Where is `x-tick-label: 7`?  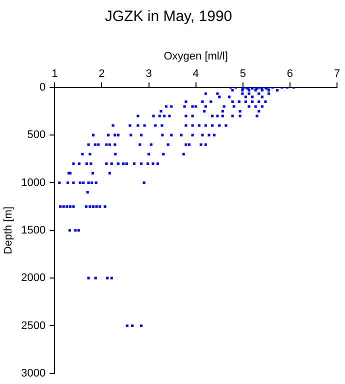
x-tick-label: 7 is located at coordinates (337, 74).